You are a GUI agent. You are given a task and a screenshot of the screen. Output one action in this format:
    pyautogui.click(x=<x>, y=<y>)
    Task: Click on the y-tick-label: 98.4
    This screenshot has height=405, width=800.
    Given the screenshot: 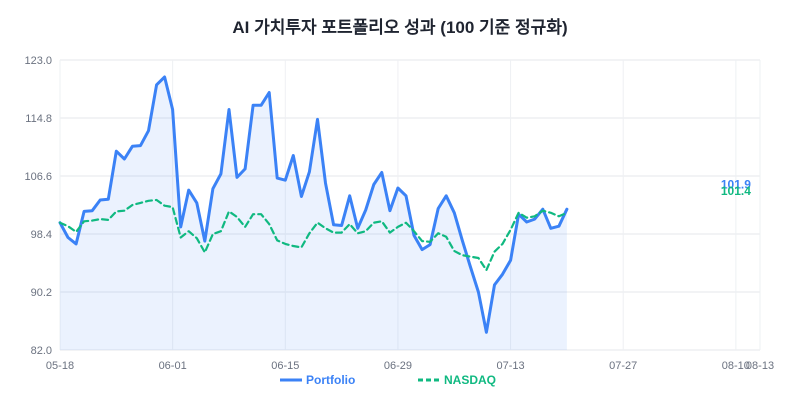 What is the action you would take?
    pyautogui.click(x=41, y=235)
    